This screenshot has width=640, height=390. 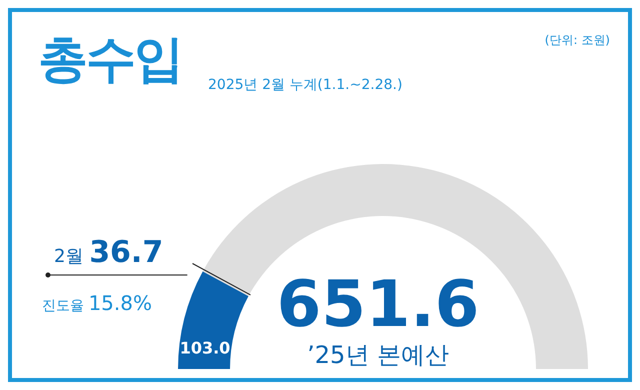 What do you see at coordinates (378, 355) in the screenshot?
I see `text: ’25년 본예산` at bounding box center [378, 355].